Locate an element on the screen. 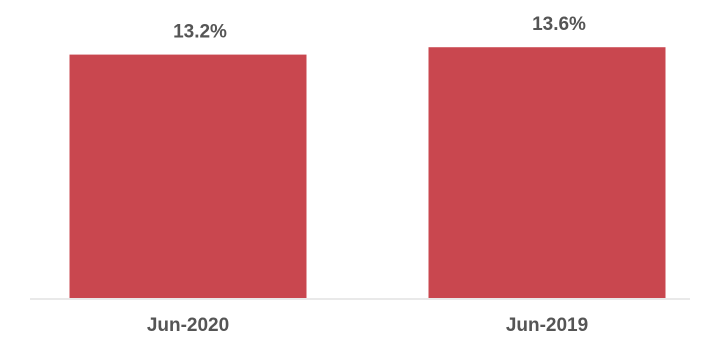 The height and width of the screenshot is (339, 708). x-tick-label-jun-2019: Jun-2019 is located at coordinates (547, 325).